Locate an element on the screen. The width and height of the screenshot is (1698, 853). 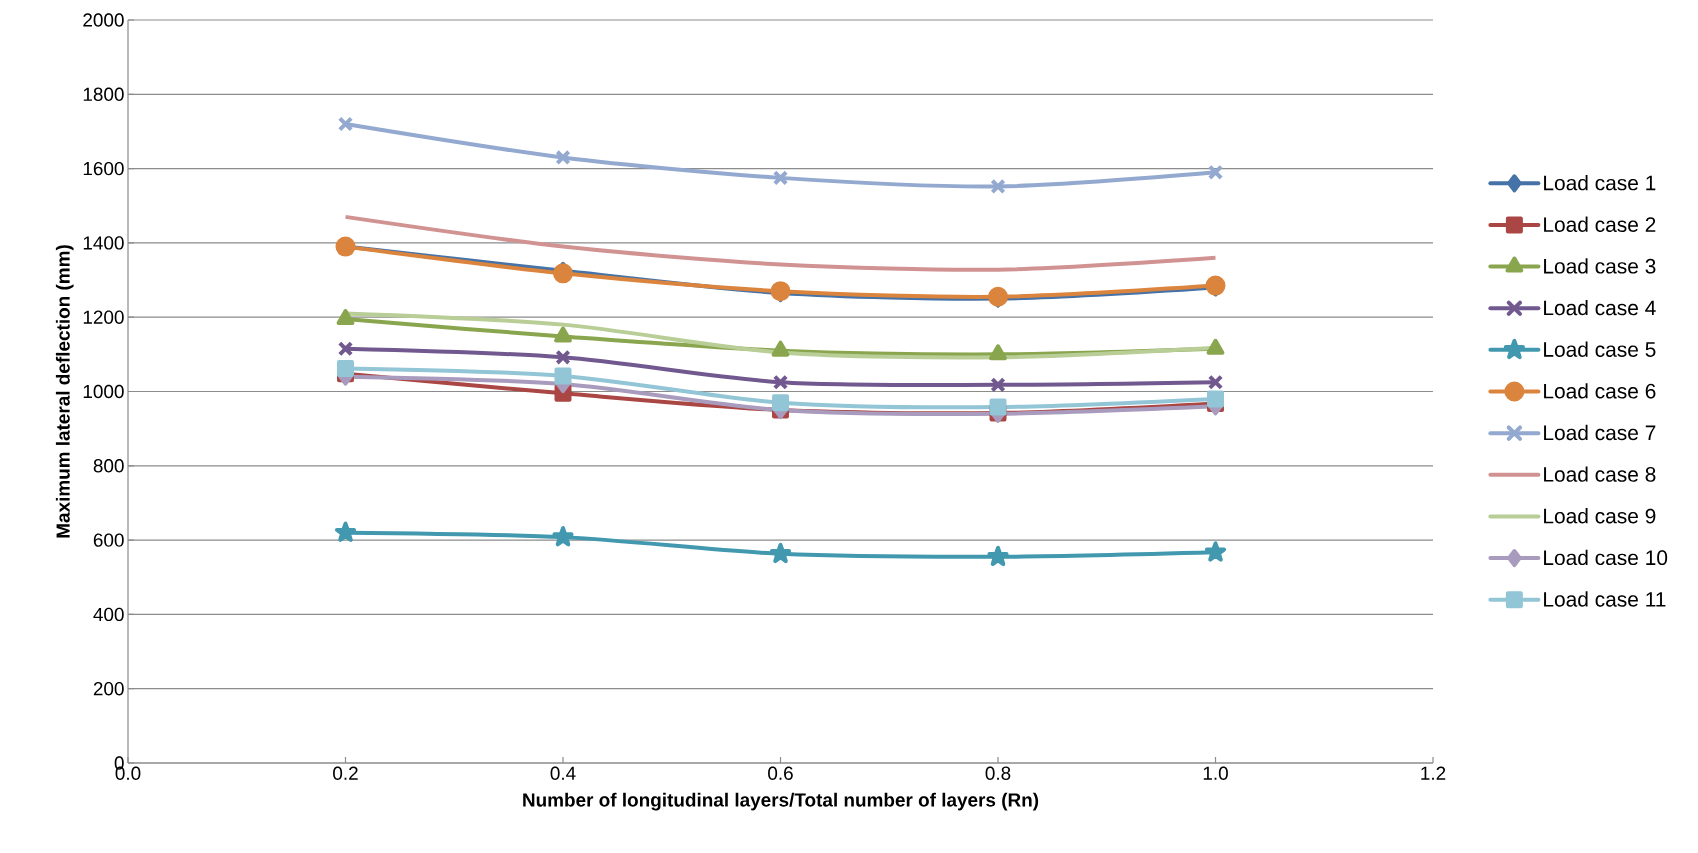
y-tick-label: 1800 is located at coordinates (103, 94).